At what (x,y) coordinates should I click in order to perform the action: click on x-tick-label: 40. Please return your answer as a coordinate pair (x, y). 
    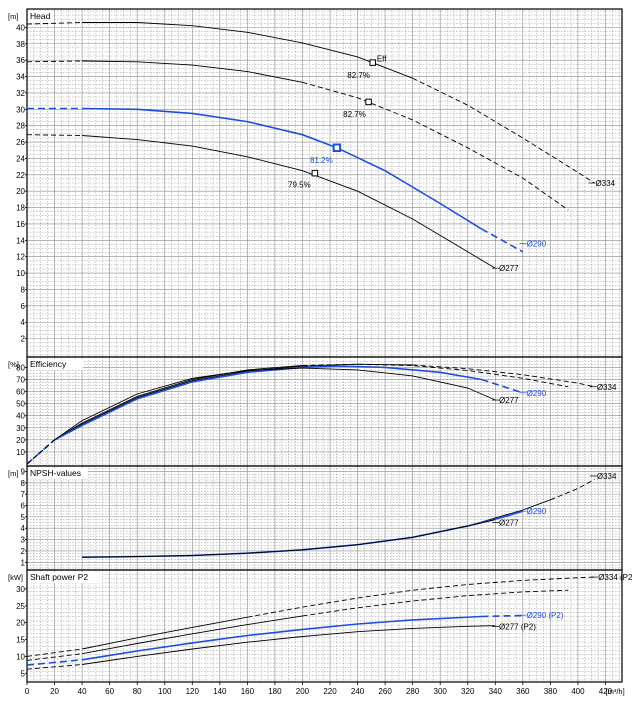
    Looking at the image, I should click on (82, 691).